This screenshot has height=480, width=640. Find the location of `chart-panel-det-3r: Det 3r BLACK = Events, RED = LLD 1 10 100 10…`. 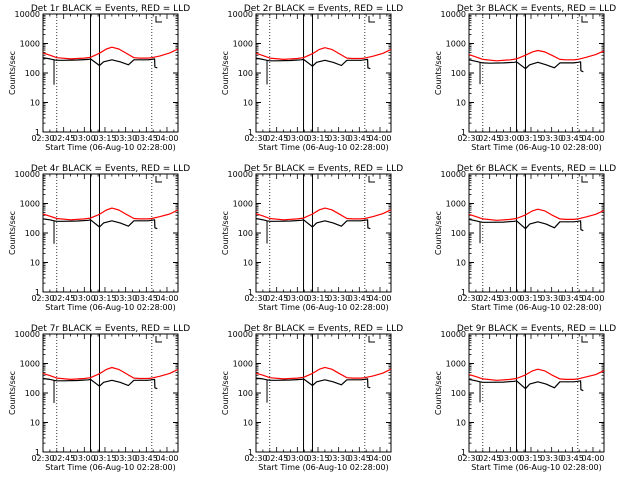

chart-panel-det-3r: Det 3r BLACK = Events, RED = LLD 1 10 100 10… is located at coordinates (525, 78).